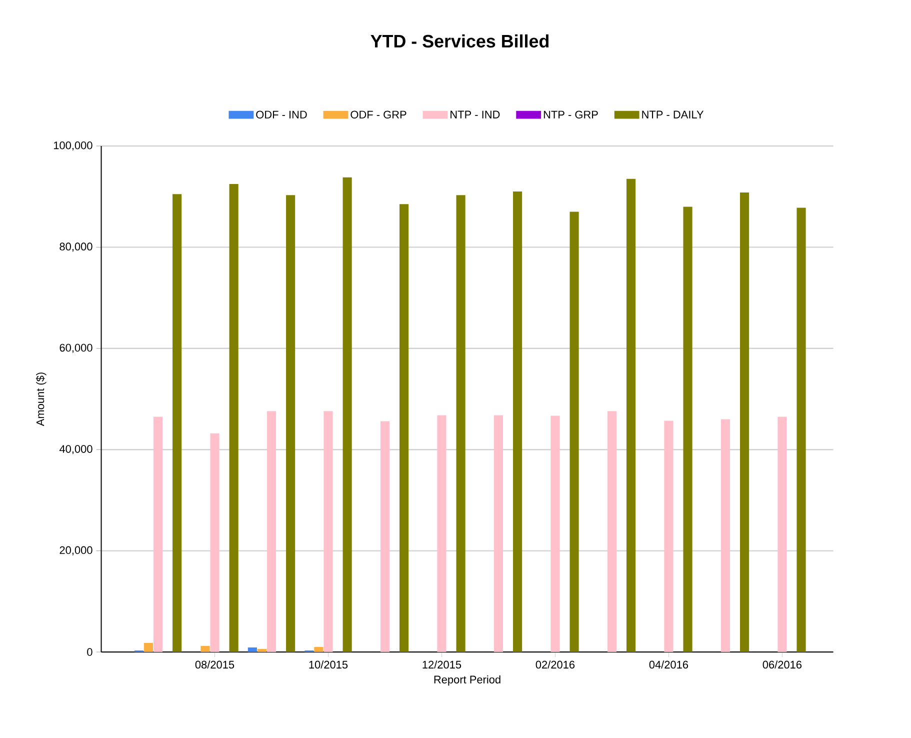 Image resolution: width=911 pixels, height=738 pixels. Describe the element at coordinates (782, 664) in the screenshot. I see `x-tick-label: 06/2016` at that location.